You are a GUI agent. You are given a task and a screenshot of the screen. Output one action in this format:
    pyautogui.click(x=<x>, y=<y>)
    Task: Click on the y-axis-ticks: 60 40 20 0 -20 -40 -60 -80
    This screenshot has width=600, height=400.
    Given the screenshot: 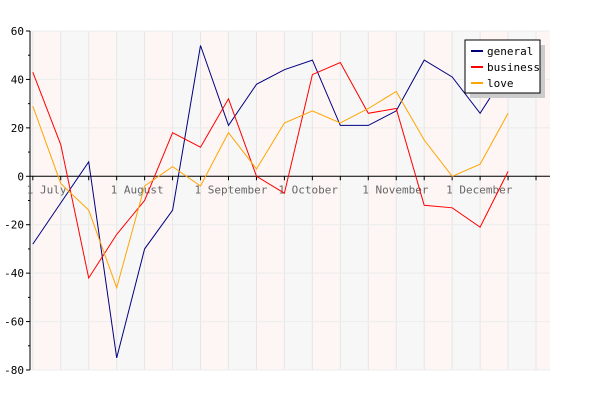 What is the action you would take?
    pyautogui.click(x=17, y=201)
    